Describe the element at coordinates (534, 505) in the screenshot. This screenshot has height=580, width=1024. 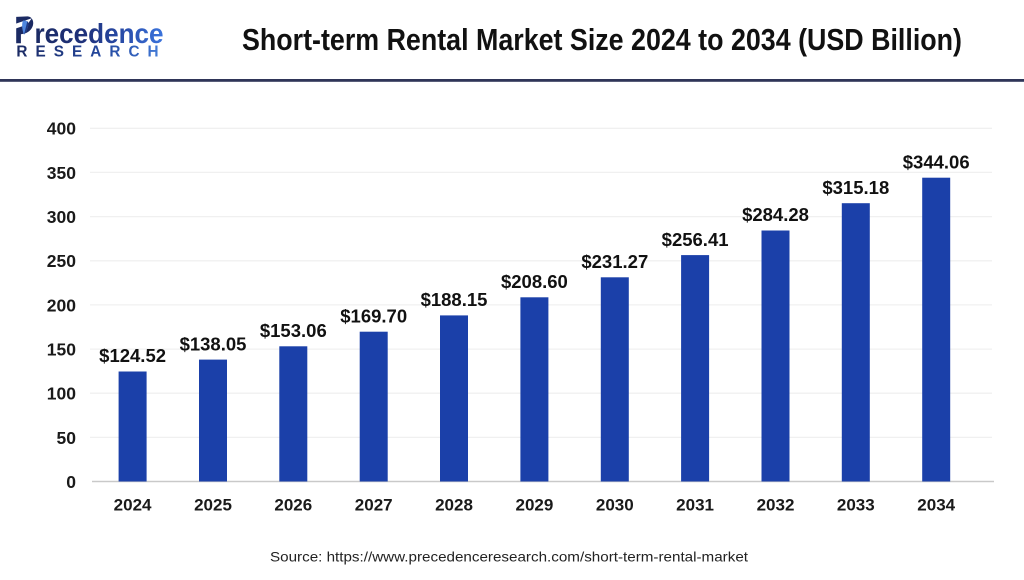
I see `svg-text: 2029` at that location.